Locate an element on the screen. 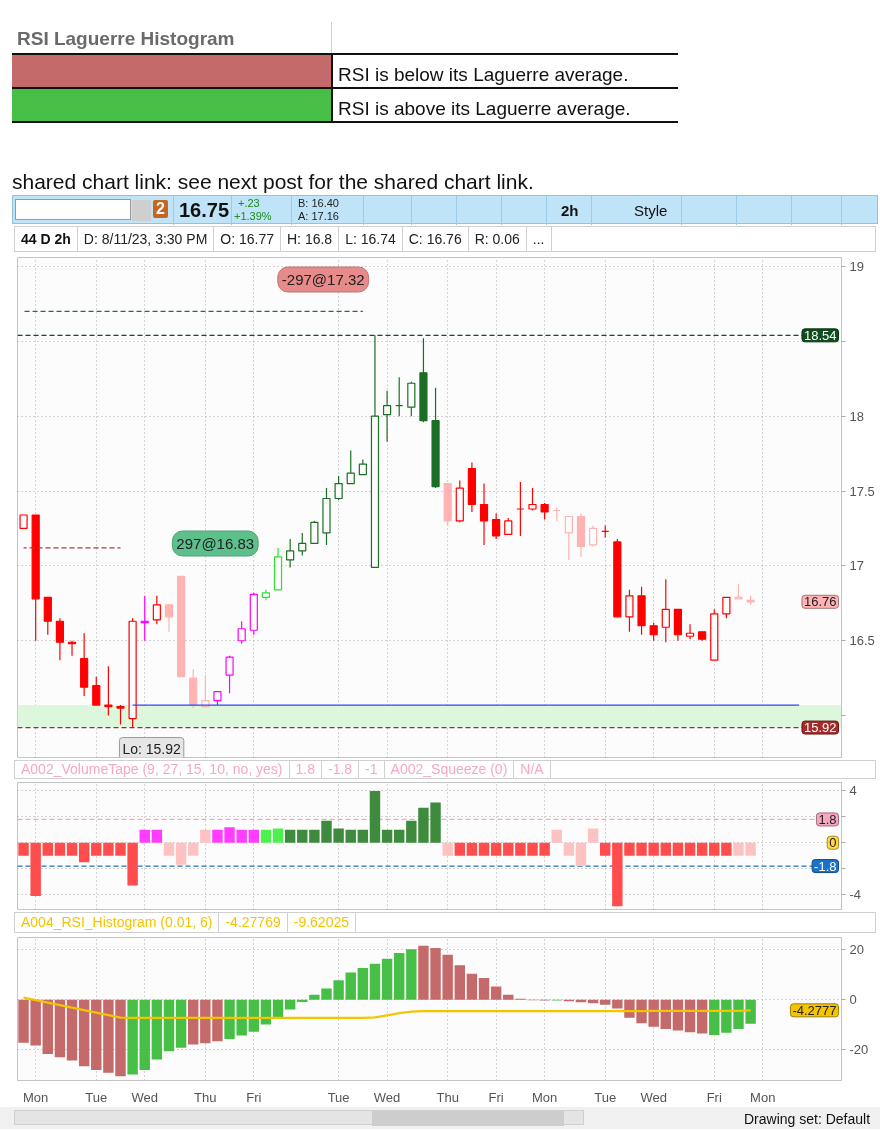 Image resolution: width=880 pixels, height=1130 pixels. annotation: -4.2777 is located at coordinates (814, 1010).